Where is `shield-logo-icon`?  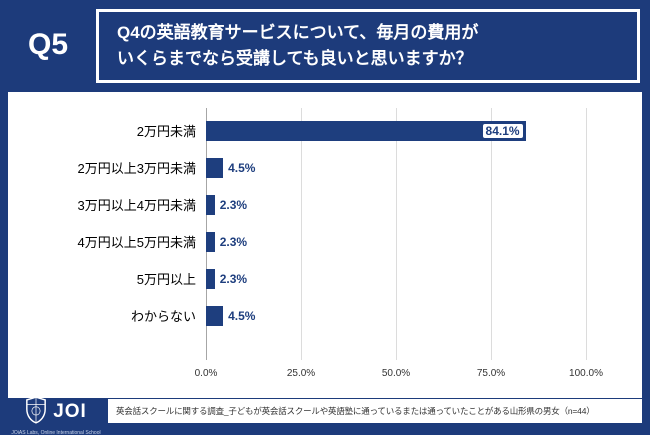 shield-logo-icon is located at coordinates (36, 412).